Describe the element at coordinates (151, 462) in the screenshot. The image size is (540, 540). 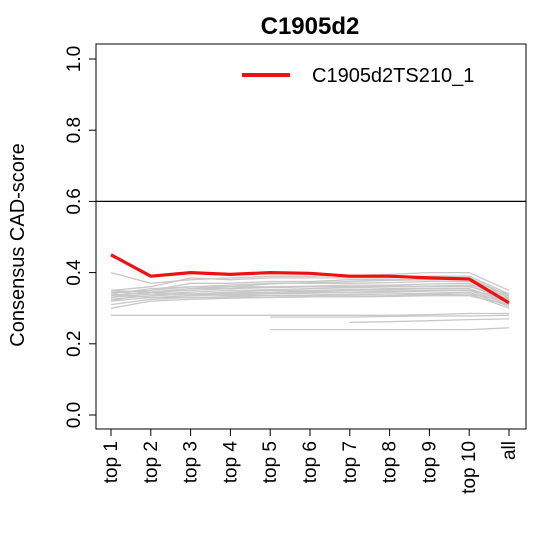
I see `x-tick-label: top 2` at that location.